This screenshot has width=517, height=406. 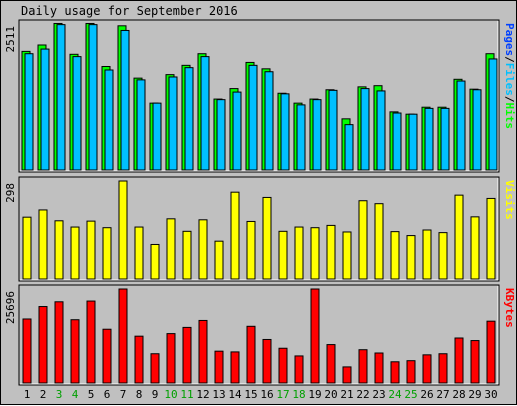 I want to click on x-tick-label-21: 21, so click(x=346, y=394).